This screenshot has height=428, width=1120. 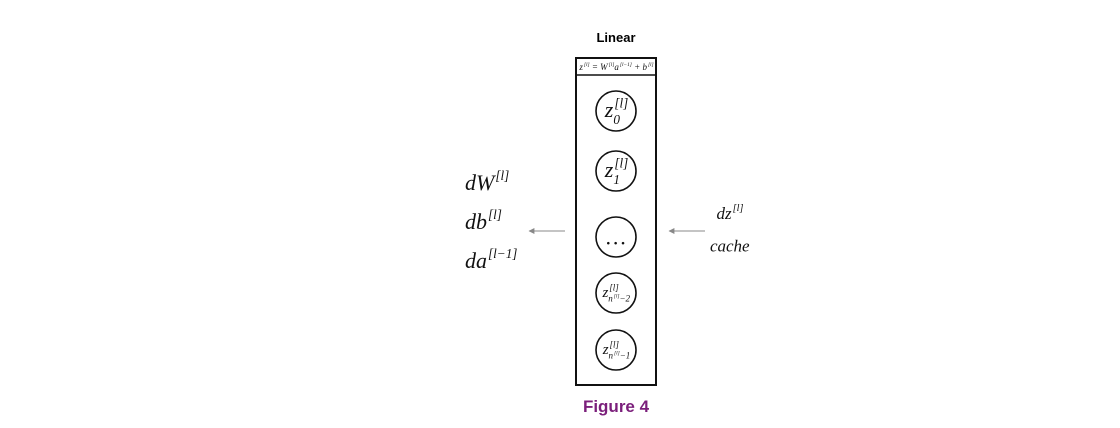 I want to click on output-label: da [l−1], so click(x=491, y=259).